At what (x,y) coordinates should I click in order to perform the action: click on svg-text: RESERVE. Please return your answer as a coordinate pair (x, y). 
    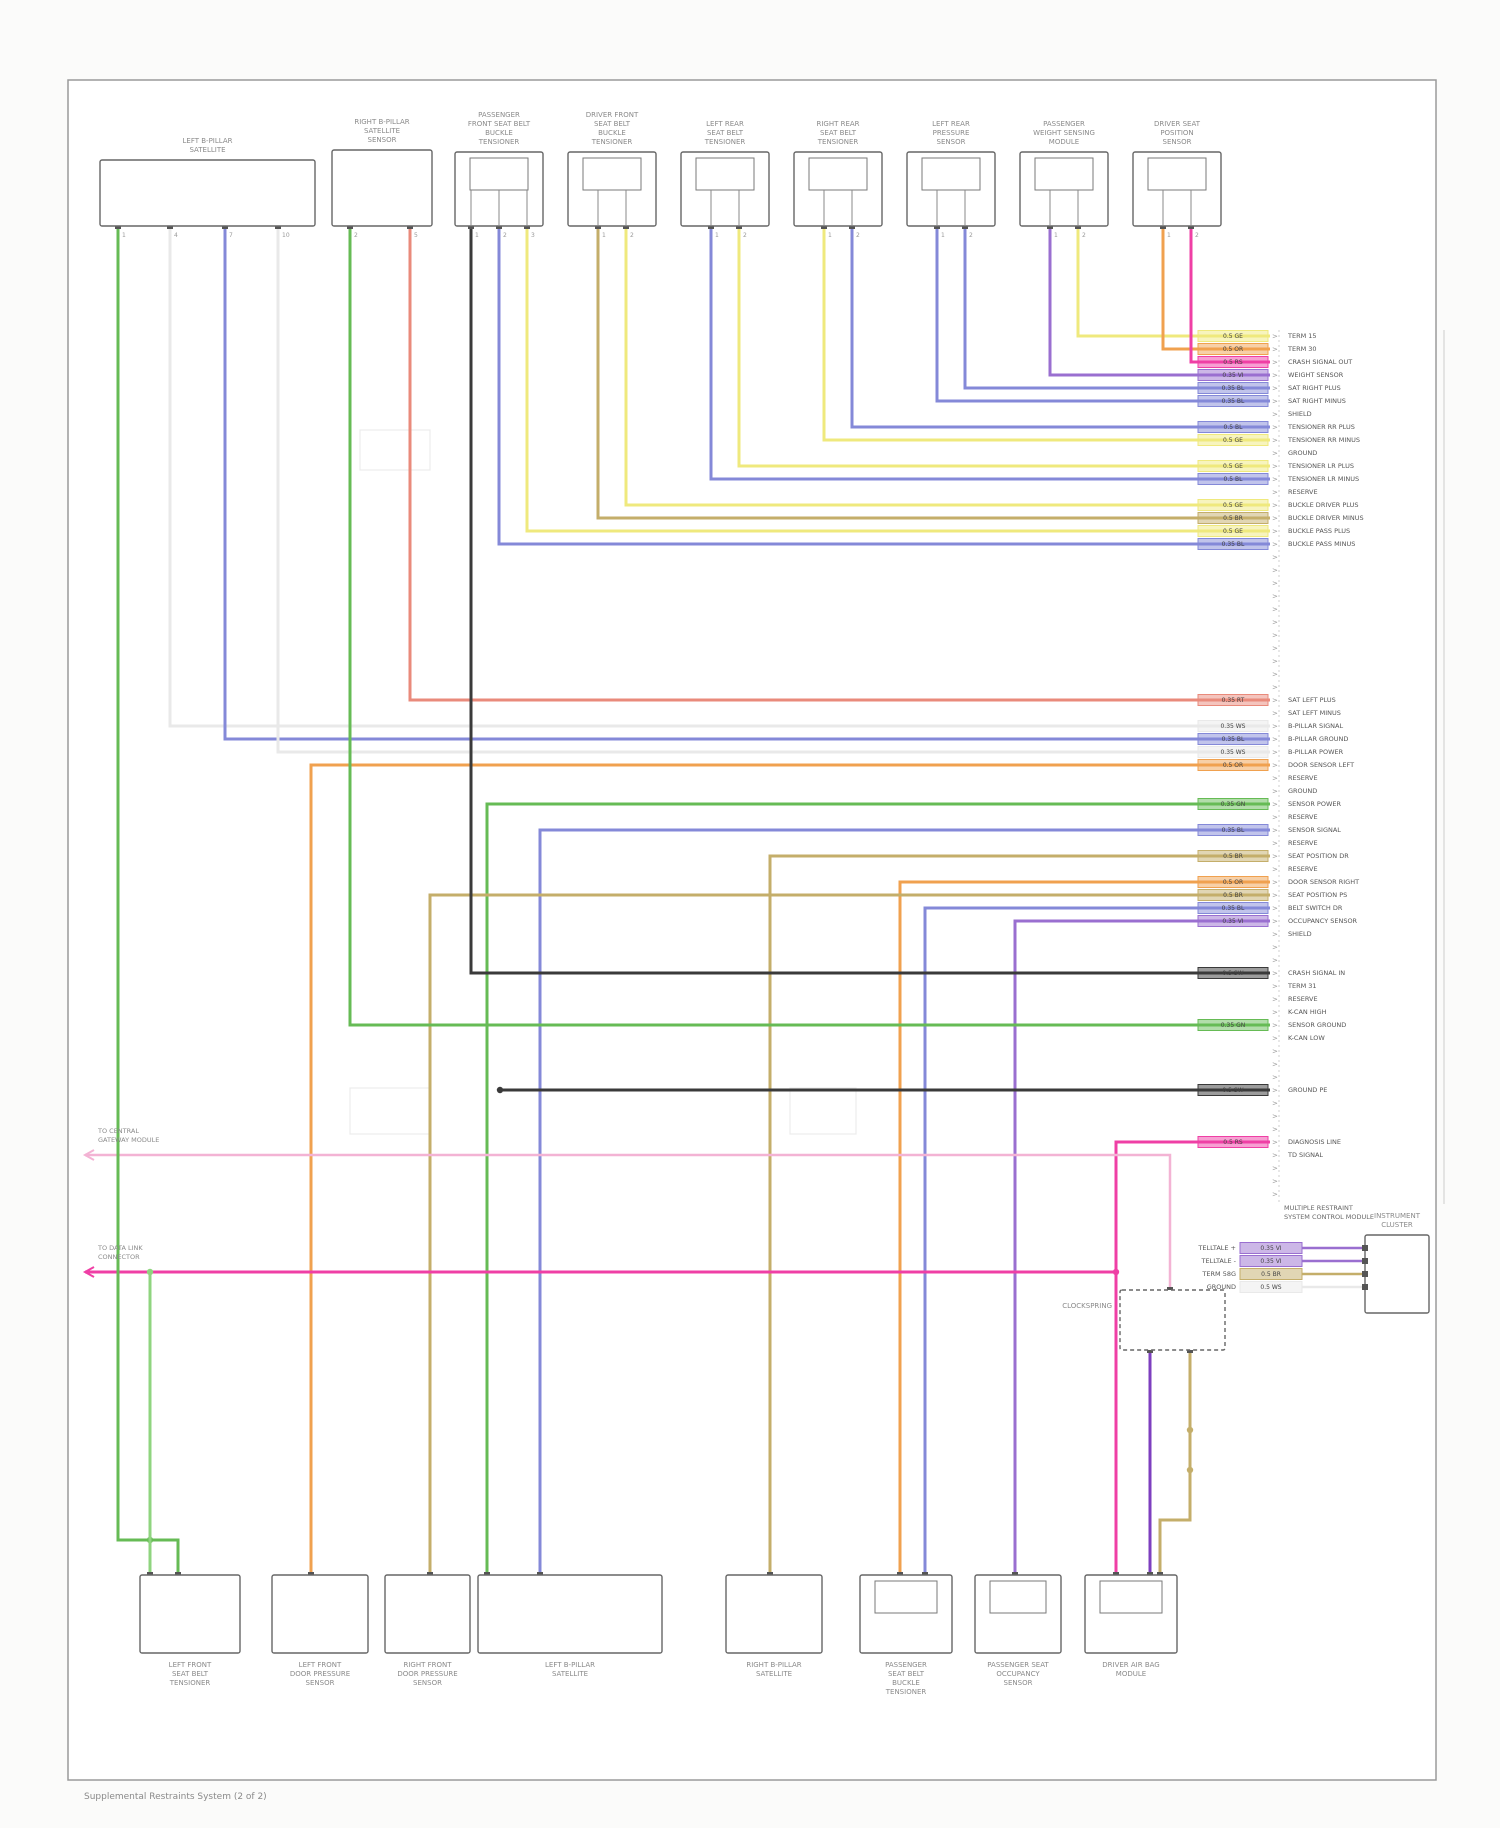
    Looking at the image, I should click on (1303, 843).